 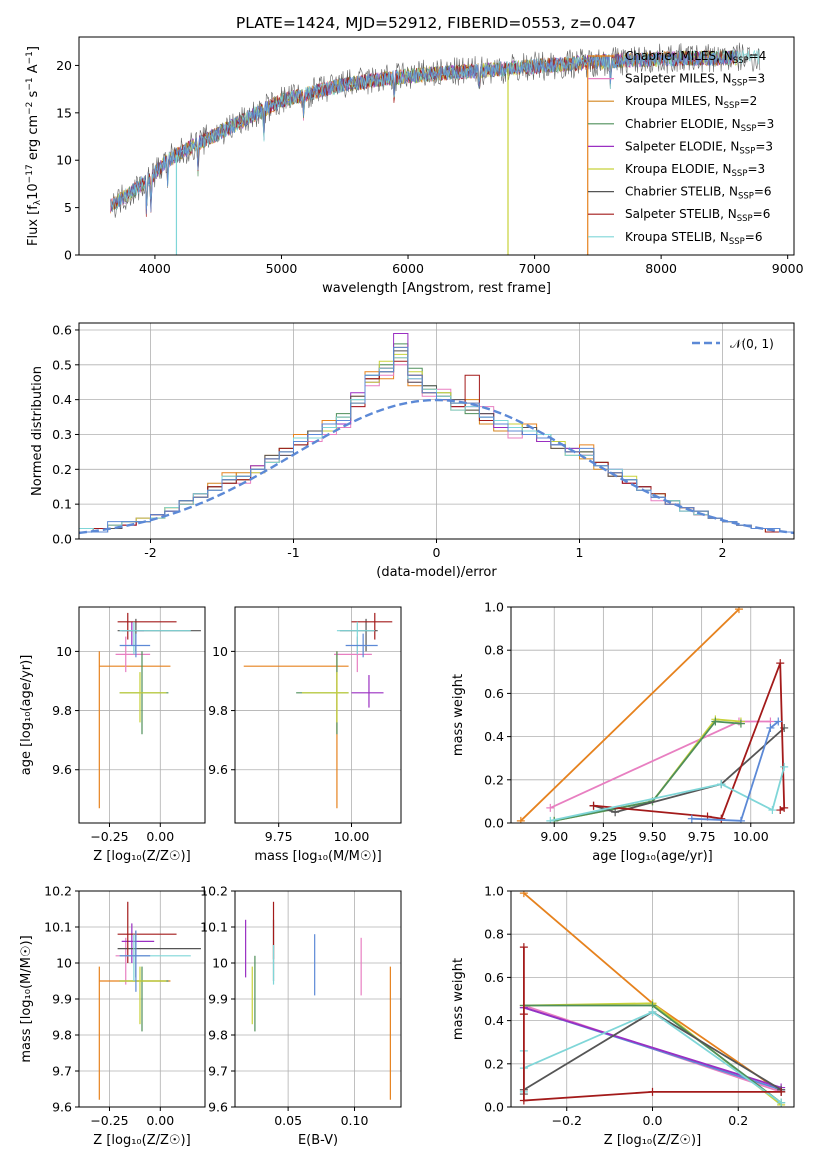 I want to click on x-tick-label: 9.25, so click(x=603, y=836).